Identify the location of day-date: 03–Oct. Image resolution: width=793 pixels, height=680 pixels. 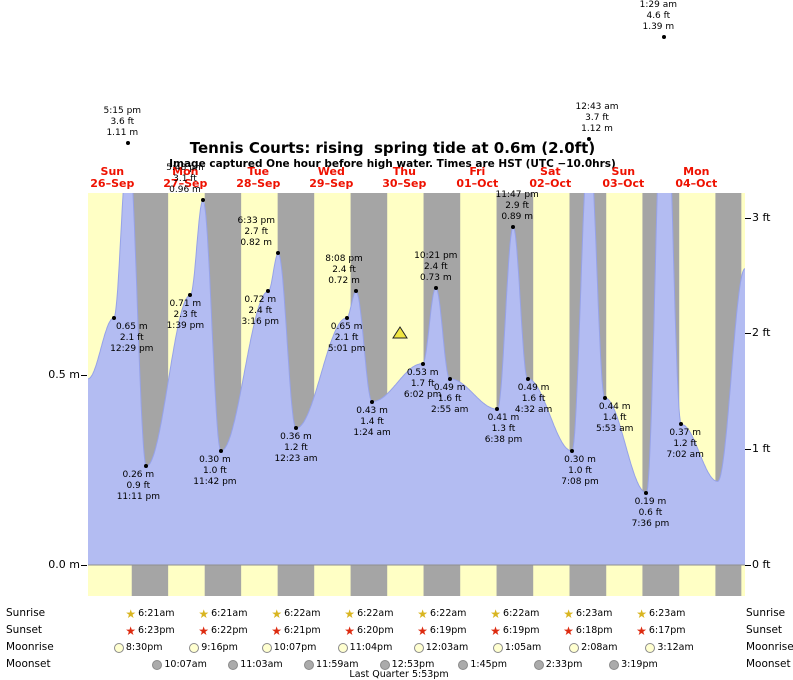
(623, 183).